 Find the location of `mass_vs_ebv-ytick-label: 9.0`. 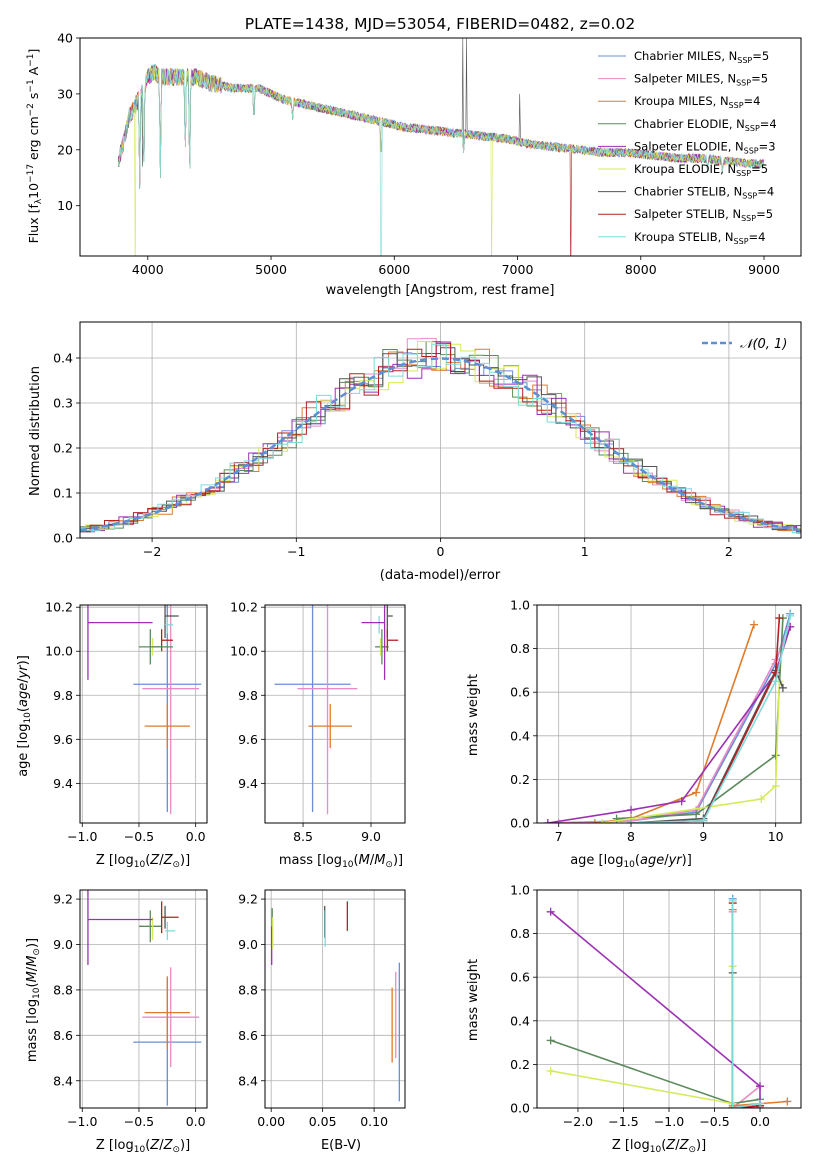

mass_vs_ebv-ytick-label: 9.0 is located at coordinates (248, 944).